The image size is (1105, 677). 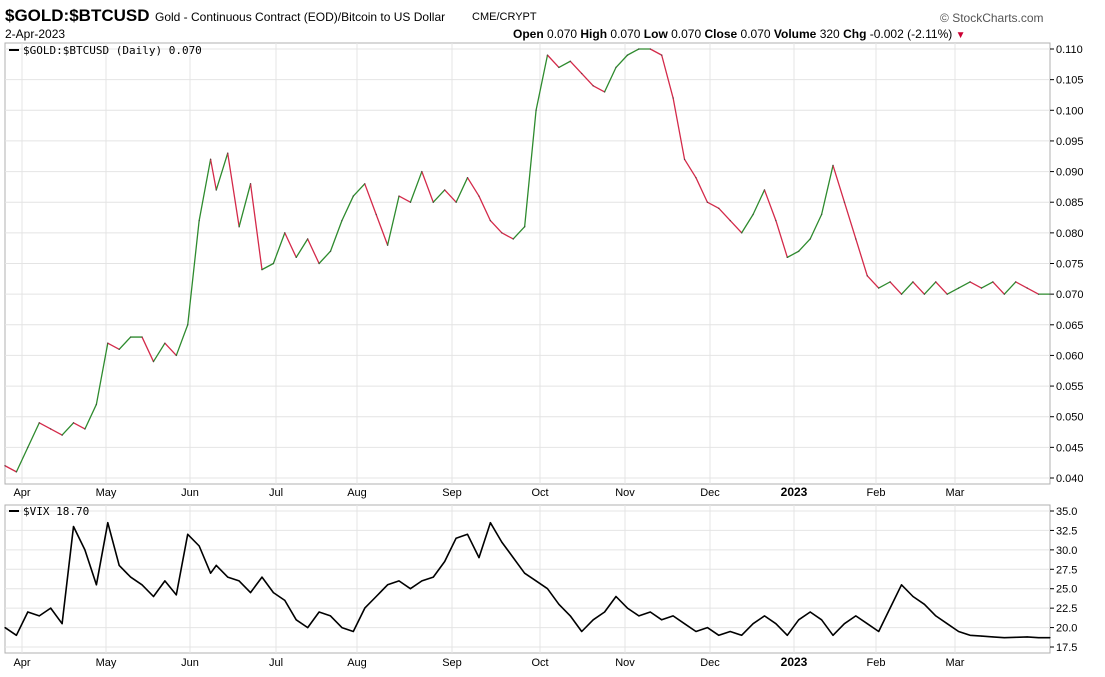 What do you see at coordinates (721, 34) in the screenshot?
I see `close-label: Close` at bounding box center [721, 34].